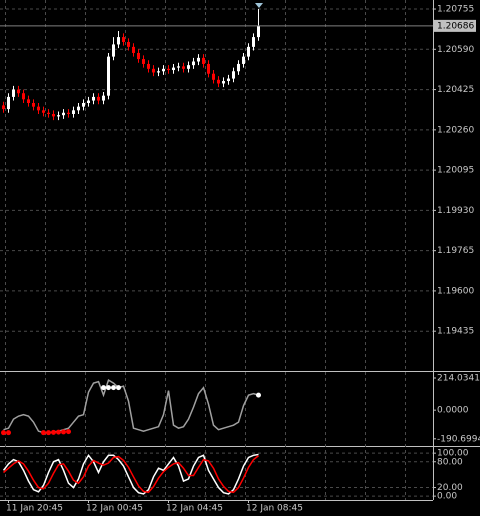 This screenshot has width=480, height=516. I want to click on y-tick-label: 1.19435, so click(455, 332).